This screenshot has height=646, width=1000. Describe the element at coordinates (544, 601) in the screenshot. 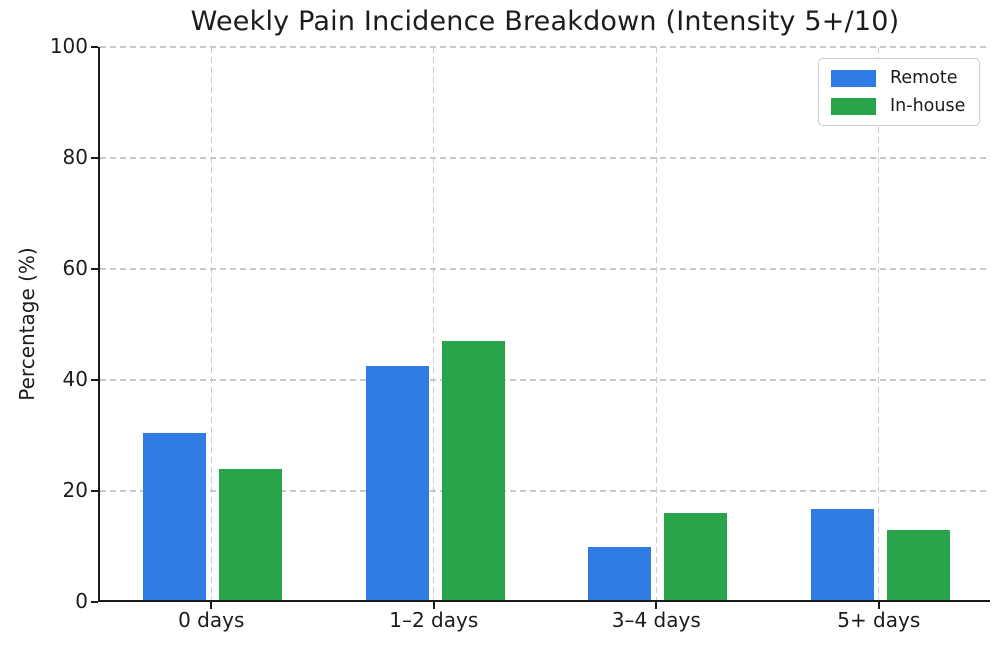

I see `x-axis-spine` at that location.